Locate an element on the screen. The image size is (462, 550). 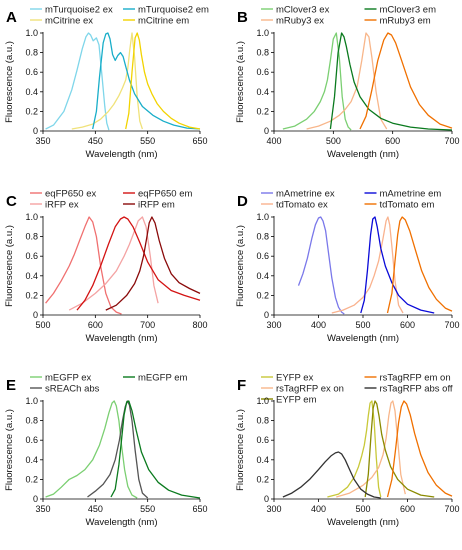
panel-letter: A is located at coordinates (11, 17).